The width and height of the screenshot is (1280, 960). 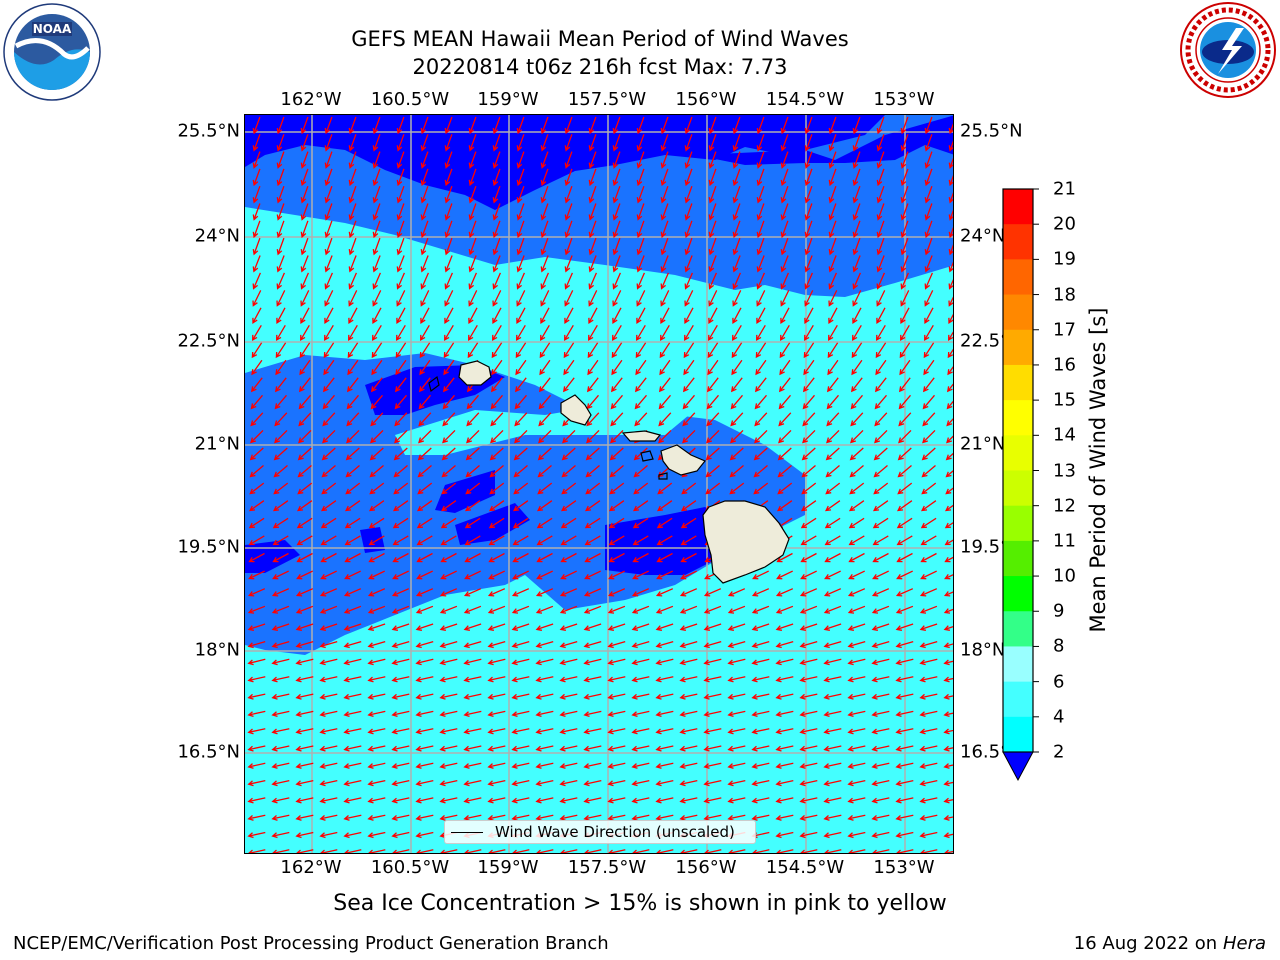 I want to click on x-tick-bottom-4: 156°W, so click(x=706, y=867).